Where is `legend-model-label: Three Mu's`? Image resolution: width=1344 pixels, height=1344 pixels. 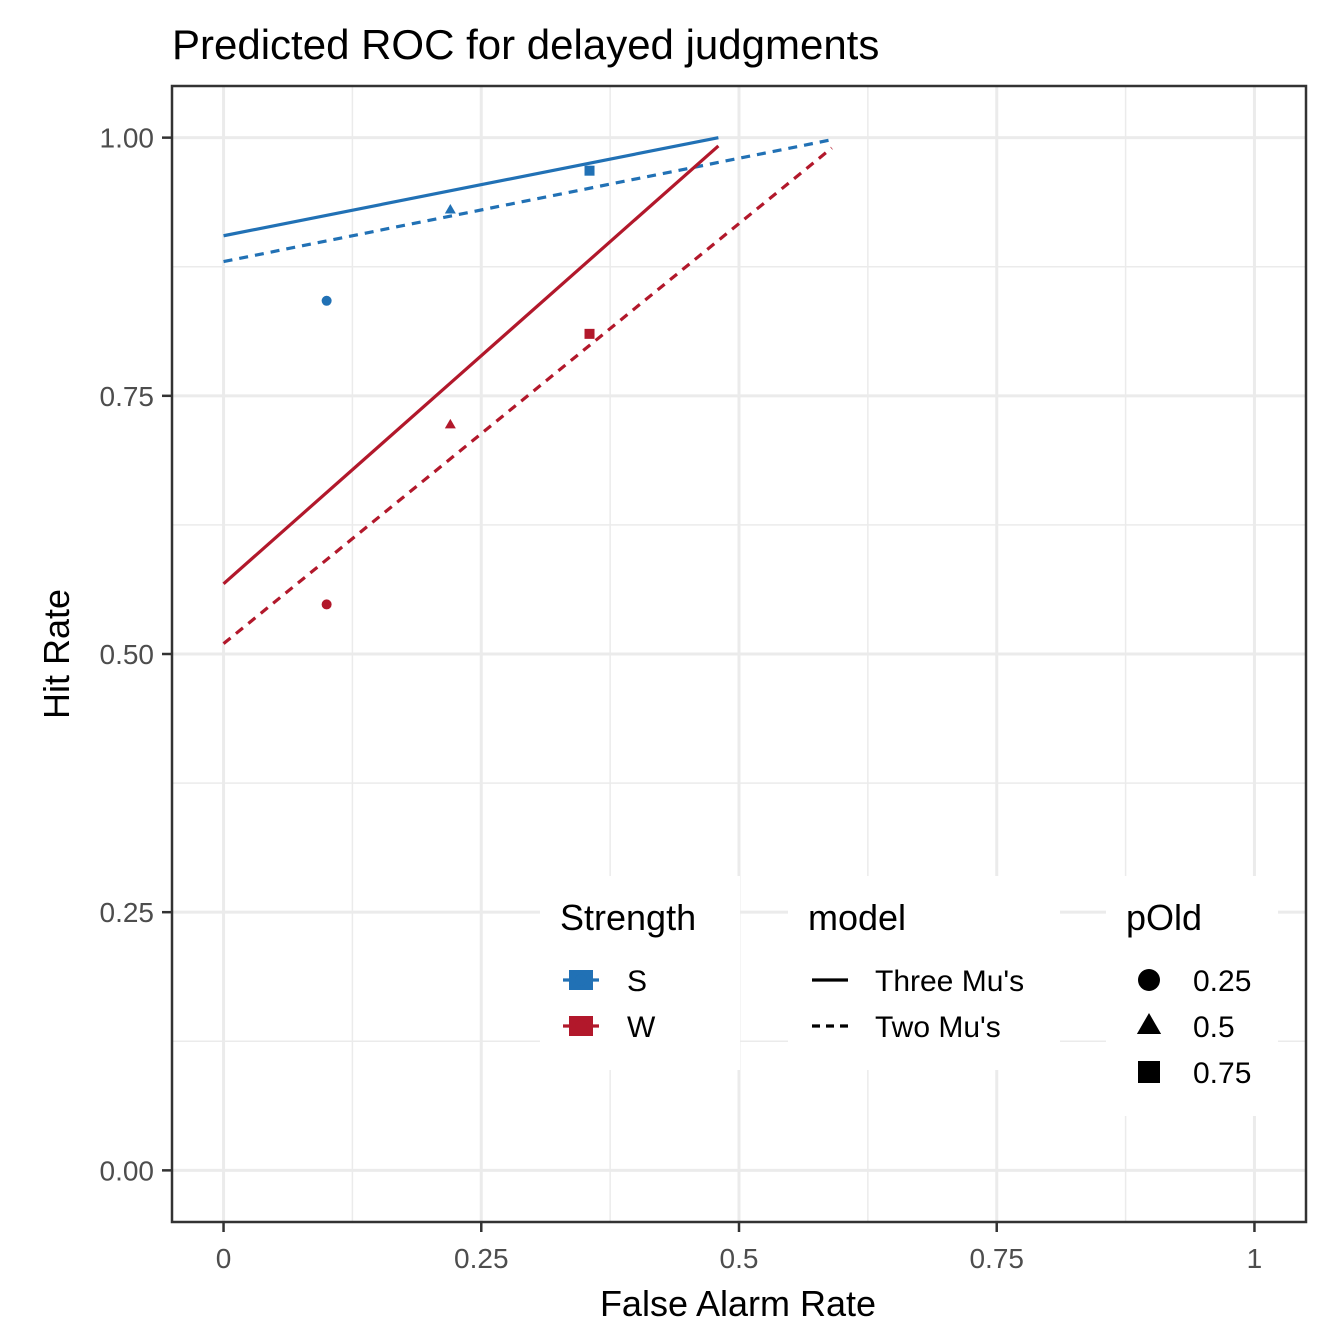
legend-model-label: Three Mu's is located at coordinates (949, 981).